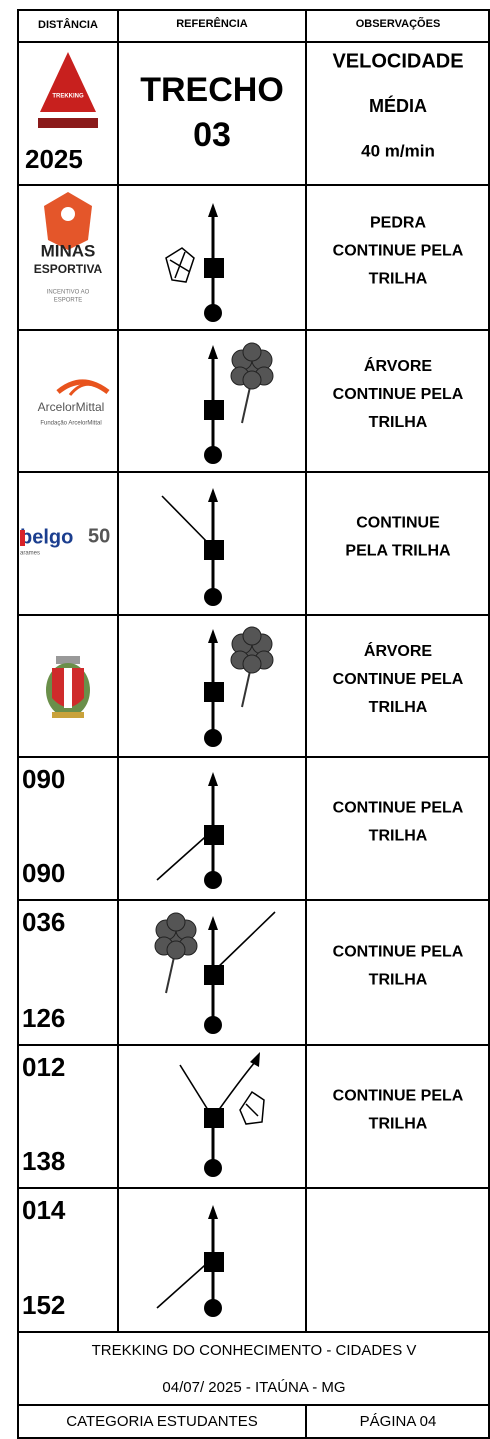  I want to click on coat-cross, so click(68, 688).